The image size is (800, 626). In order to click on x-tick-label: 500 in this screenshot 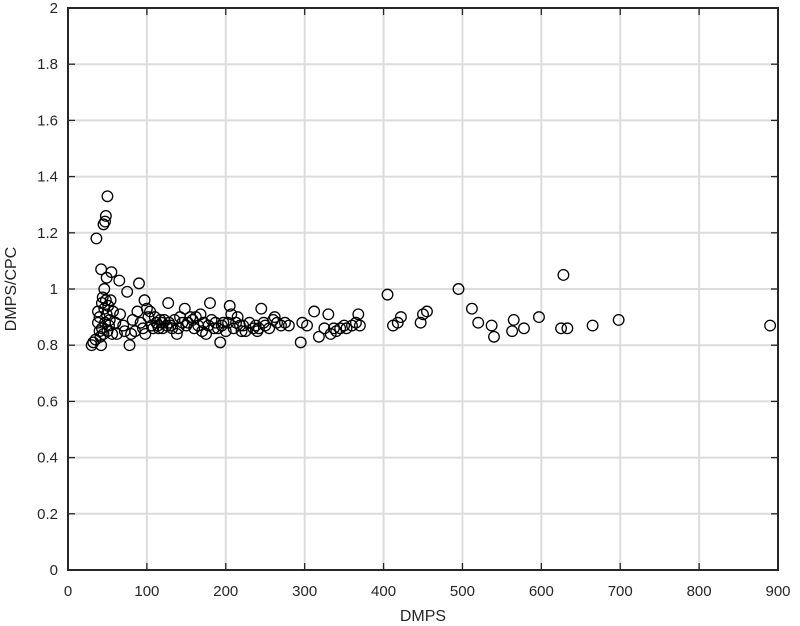, I will do `click(462, 591)`.